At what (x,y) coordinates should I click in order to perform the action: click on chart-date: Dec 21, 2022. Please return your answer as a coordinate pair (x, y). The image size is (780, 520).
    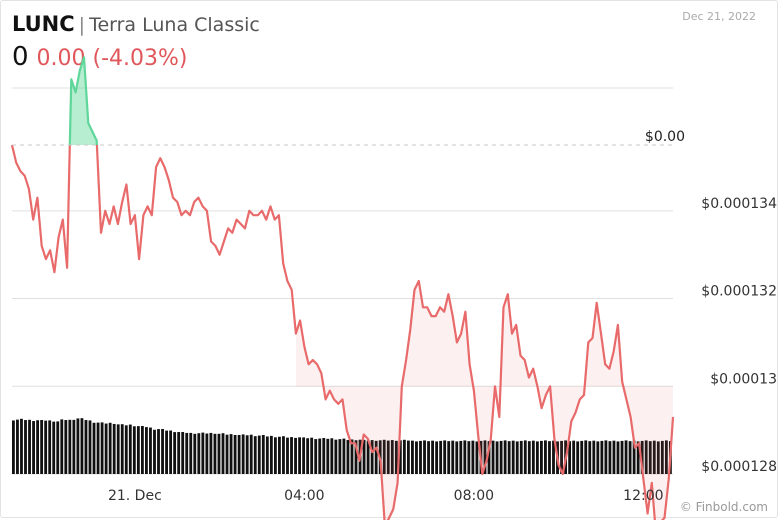
    Looking at the image, I should click on (719, 16).